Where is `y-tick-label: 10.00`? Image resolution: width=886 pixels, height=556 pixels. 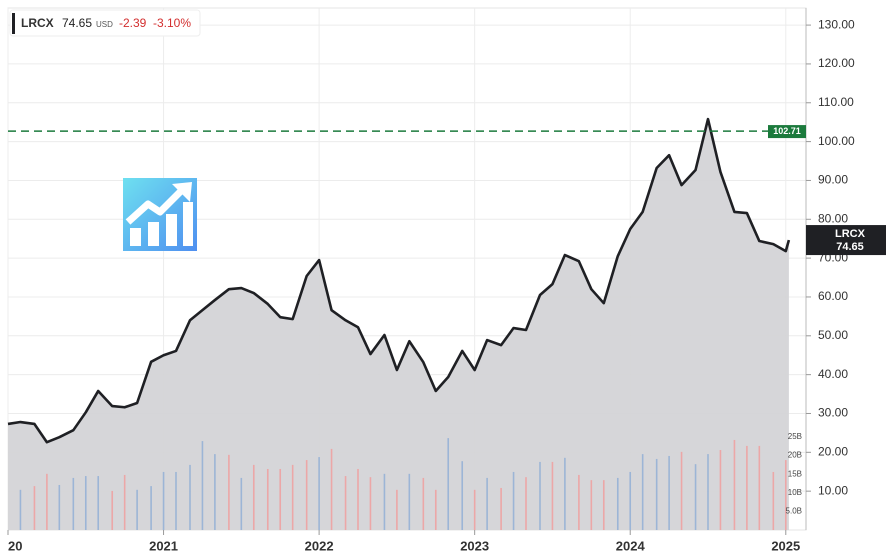
y-tick-label: 10.00 is located at coordinates (833, 490).